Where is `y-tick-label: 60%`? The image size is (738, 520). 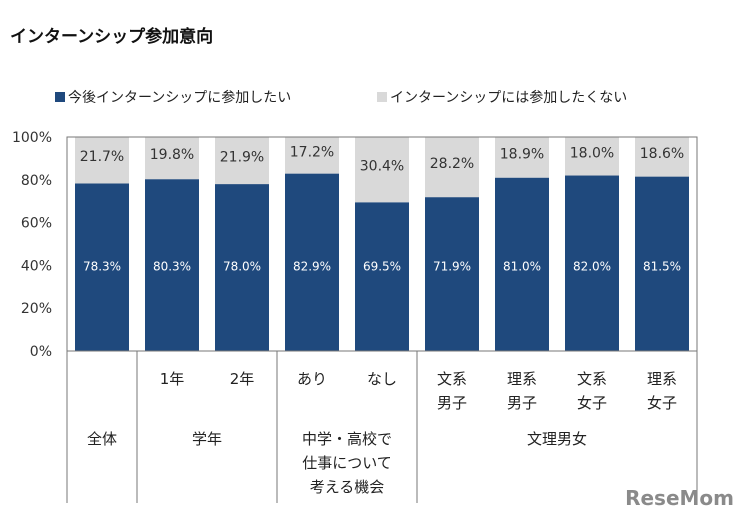
y-tick-label: 60% is located at coordinates (36, 224).